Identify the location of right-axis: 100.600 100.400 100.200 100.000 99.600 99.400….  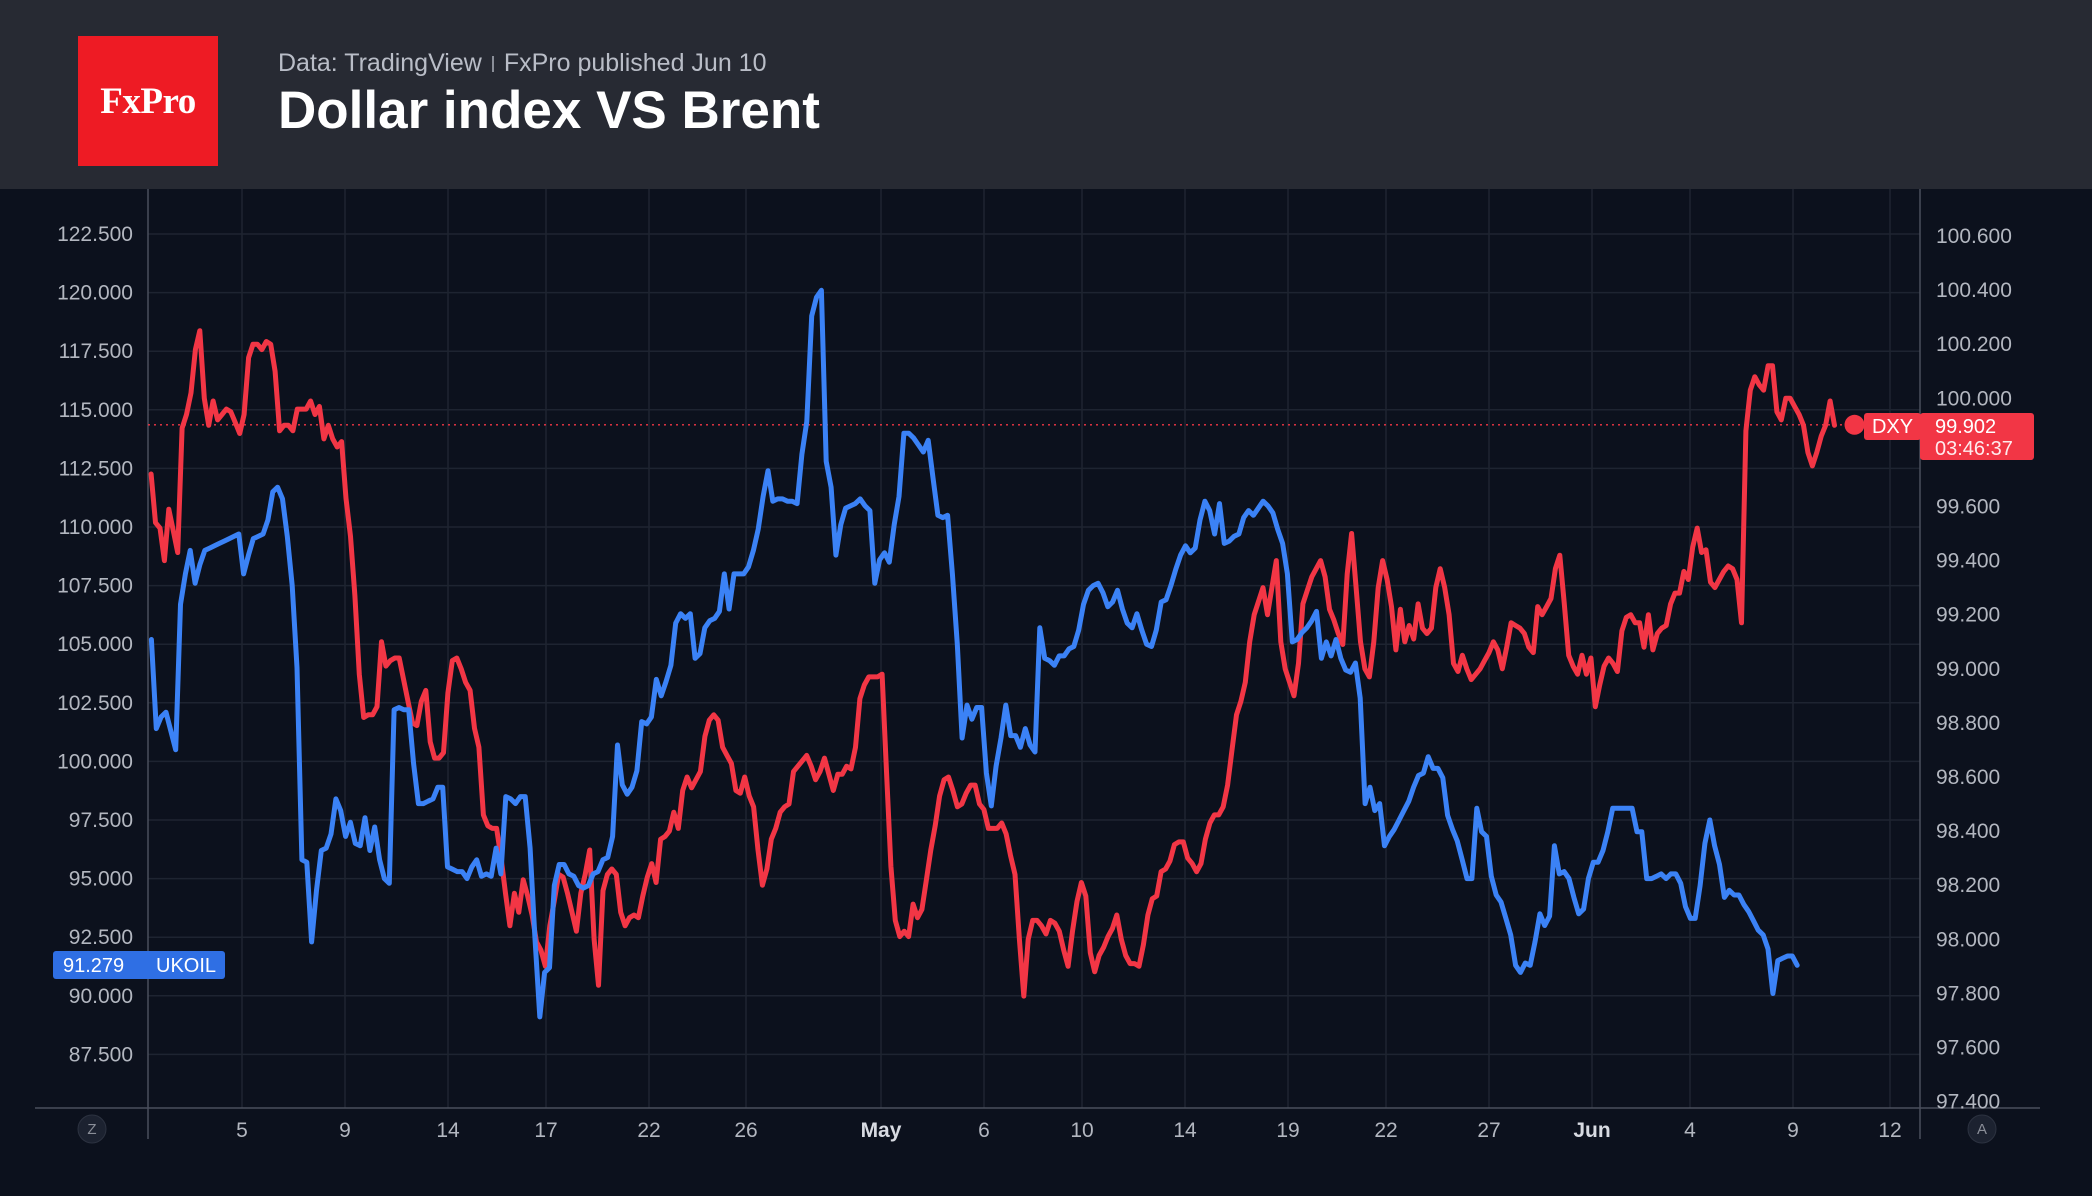
(1974, 669).